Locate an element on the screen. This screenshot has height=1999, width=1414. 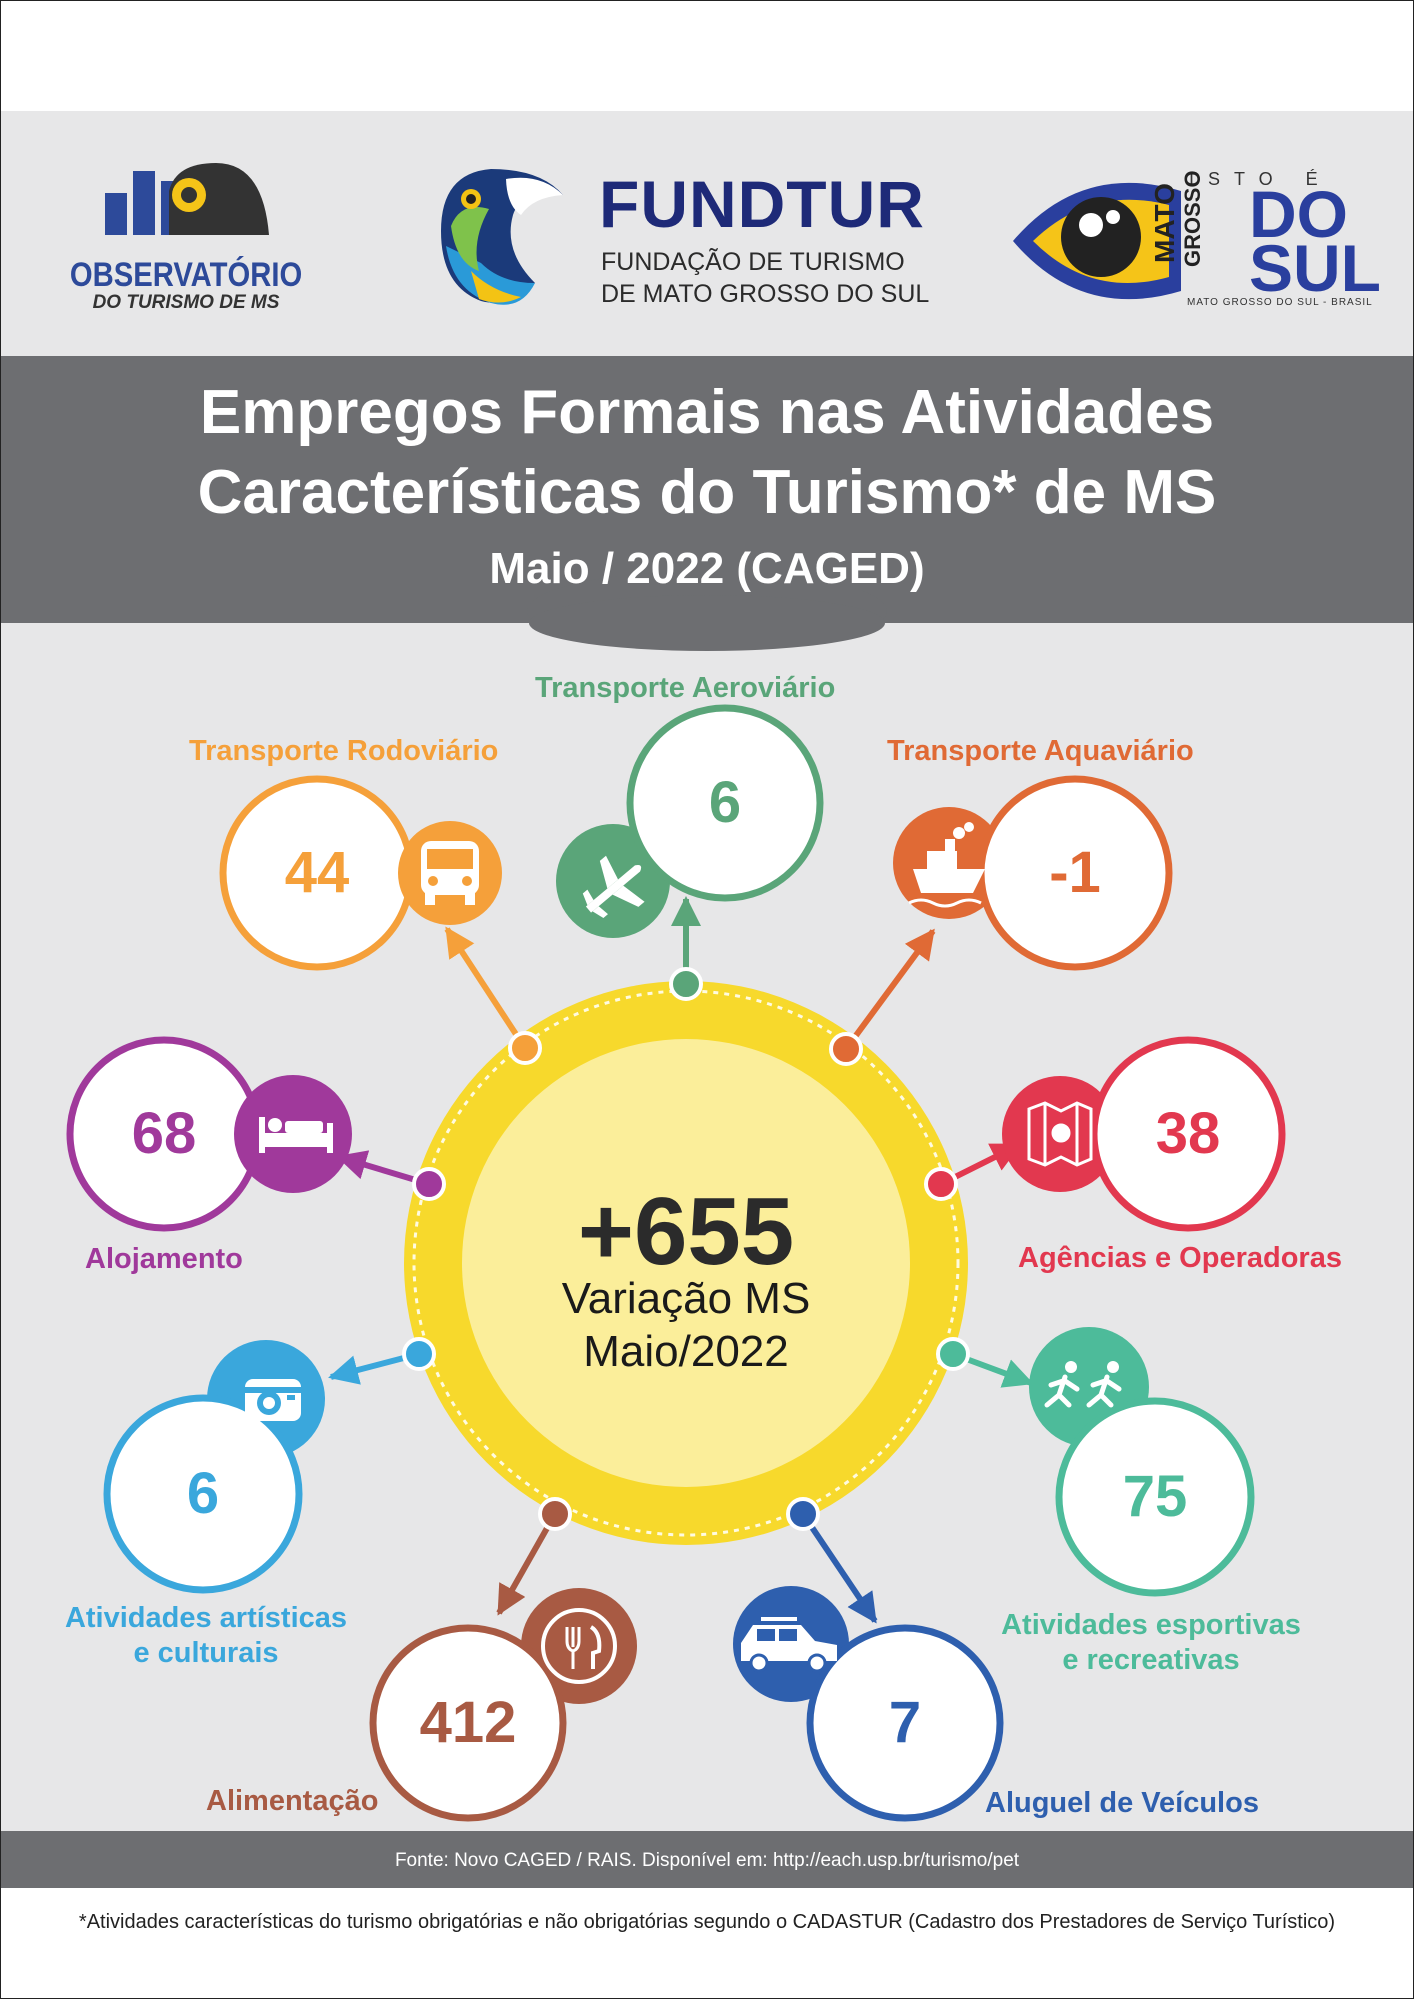
center-hub is located at coordinates (686, 1263).